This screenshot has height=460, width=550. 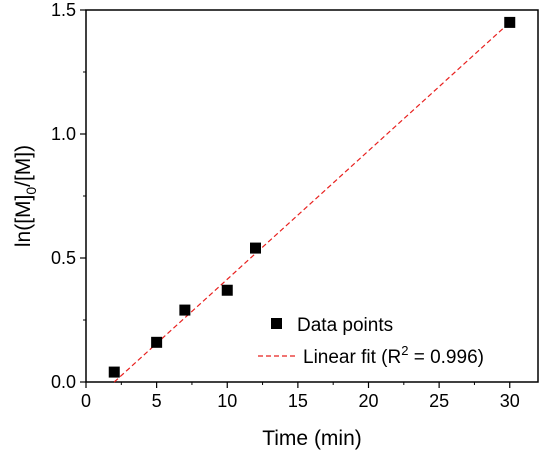 What do you see at coordinates (276, 323) in the screenshot?
I see `legend-marker-data-points` at bounding box center [276, 323].